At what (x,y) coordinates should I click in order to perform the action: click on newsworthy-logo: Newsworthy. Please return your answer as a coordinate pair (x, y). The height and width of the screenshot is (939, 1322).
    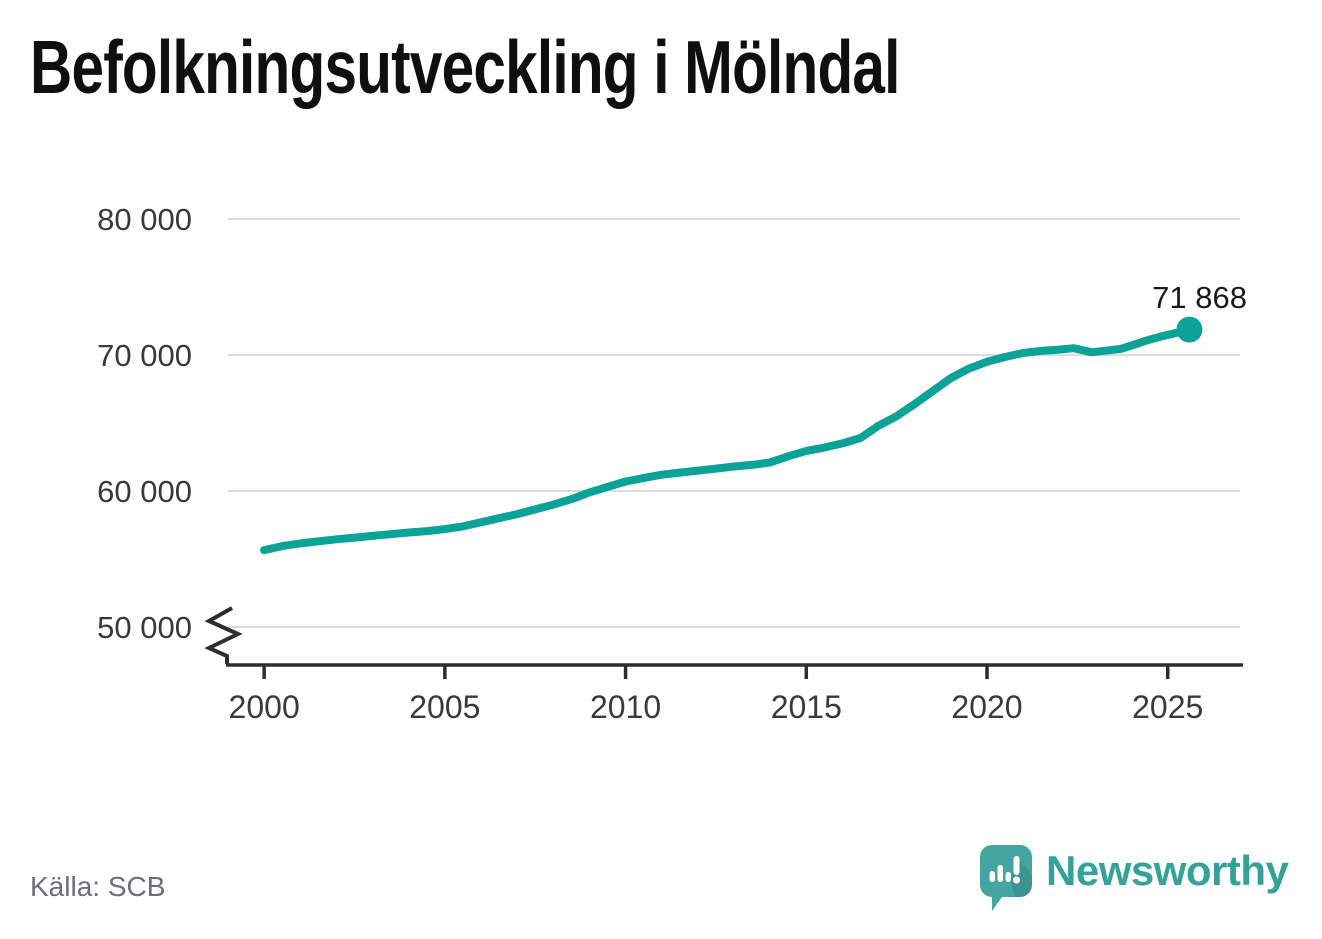
    Looking at the image, I should click on (1134, 880).